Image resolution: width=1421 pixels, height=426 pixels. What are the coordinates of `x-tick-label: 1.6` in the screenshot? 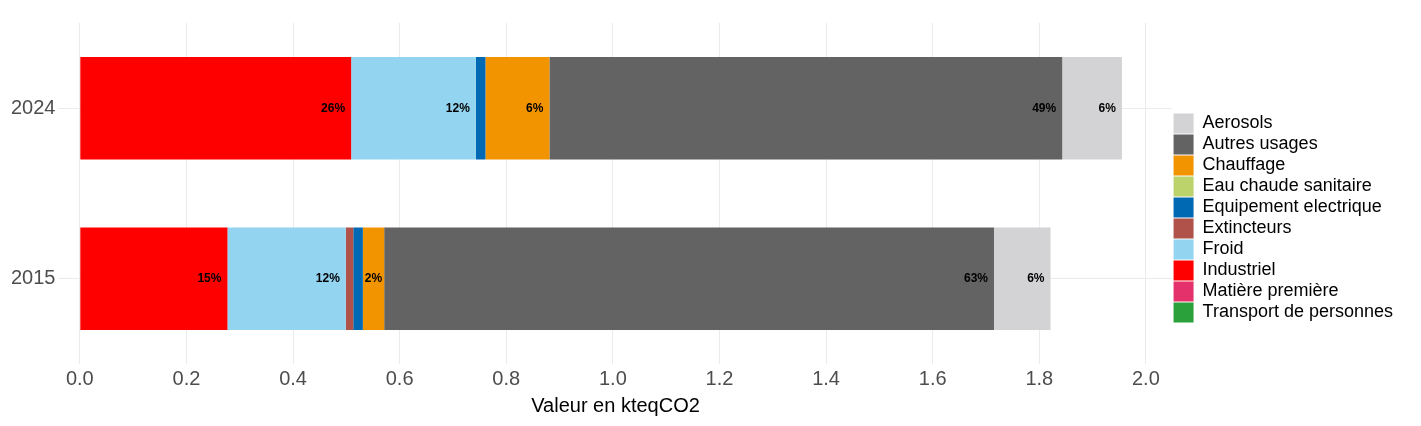 It's located at (932, 377).